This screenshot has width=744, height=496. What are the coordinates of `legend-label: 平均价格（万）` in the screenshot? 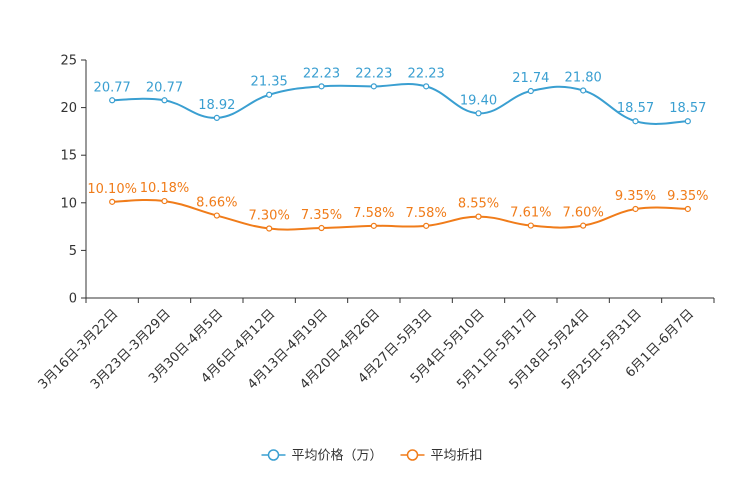 It's located at (337, 456).